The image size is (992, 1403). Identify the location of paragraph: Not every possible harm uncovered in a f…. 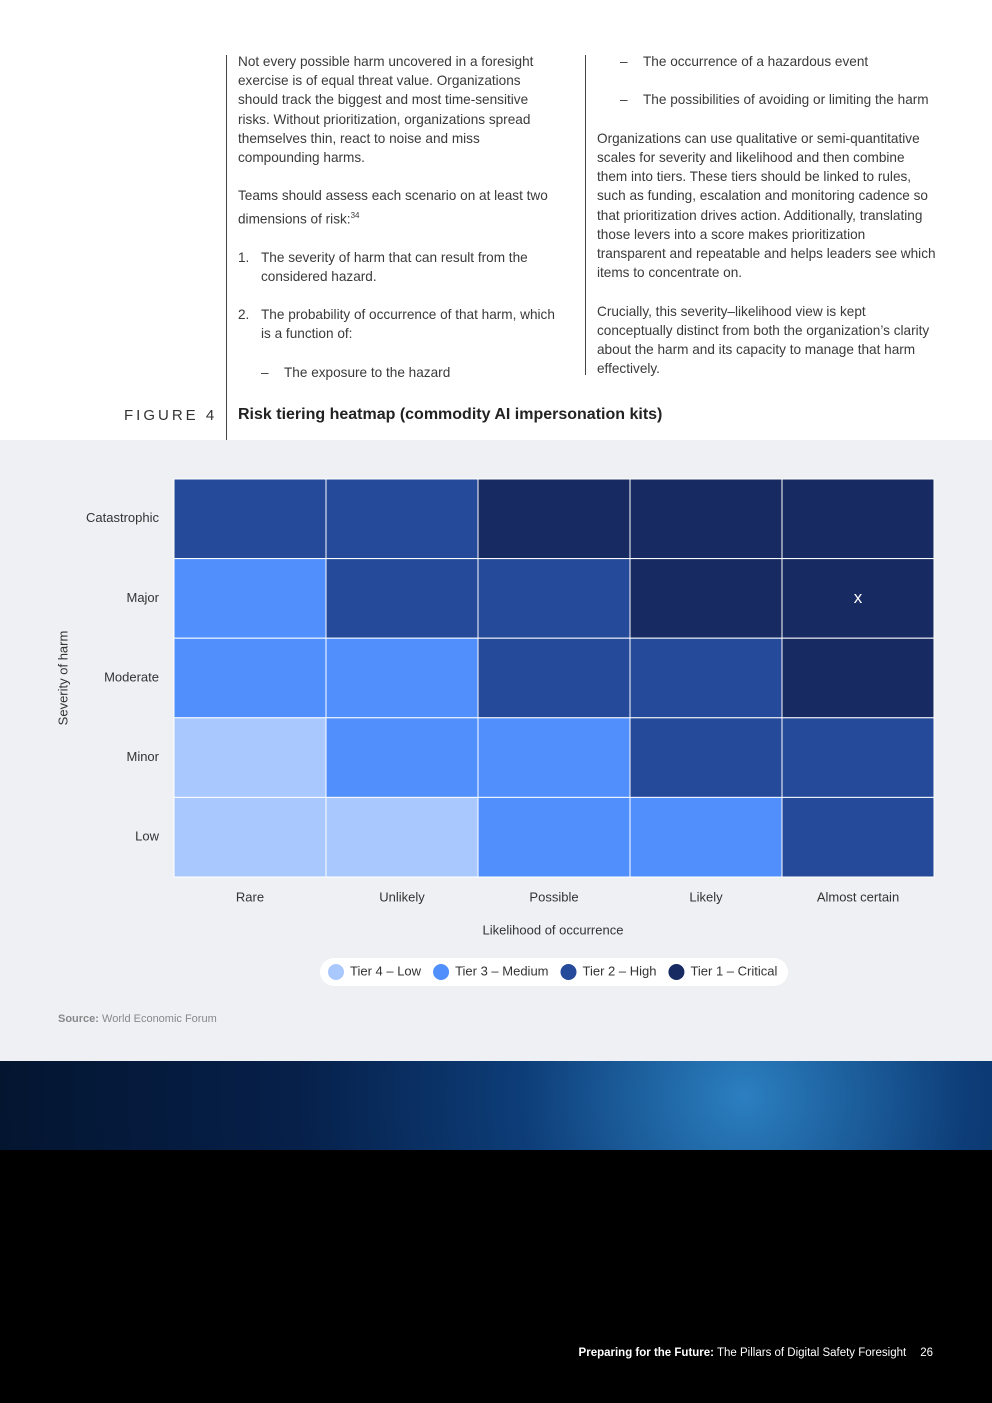
(386, 110).